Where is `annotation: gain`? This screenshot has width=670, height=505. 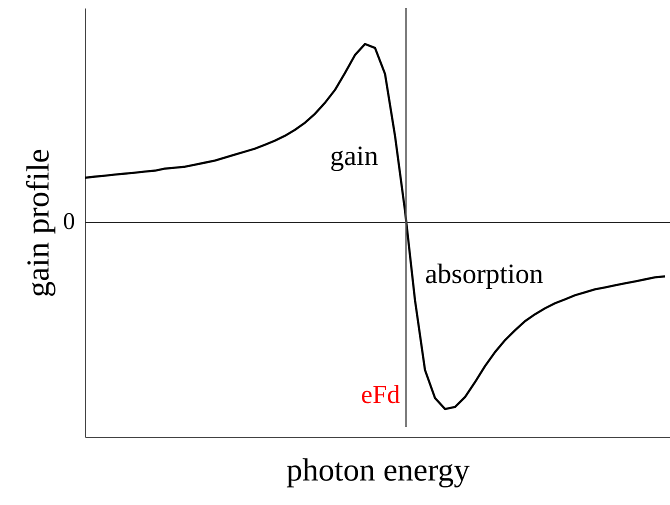 annotation: gain is located at coordinates (354, 156).